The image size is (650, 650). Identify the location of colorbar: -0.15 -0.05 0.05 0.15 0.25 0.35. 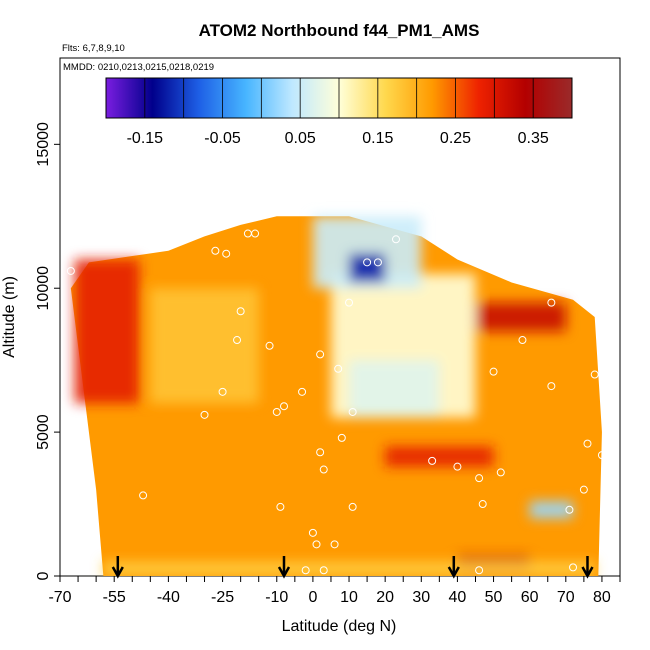
(339, 112).